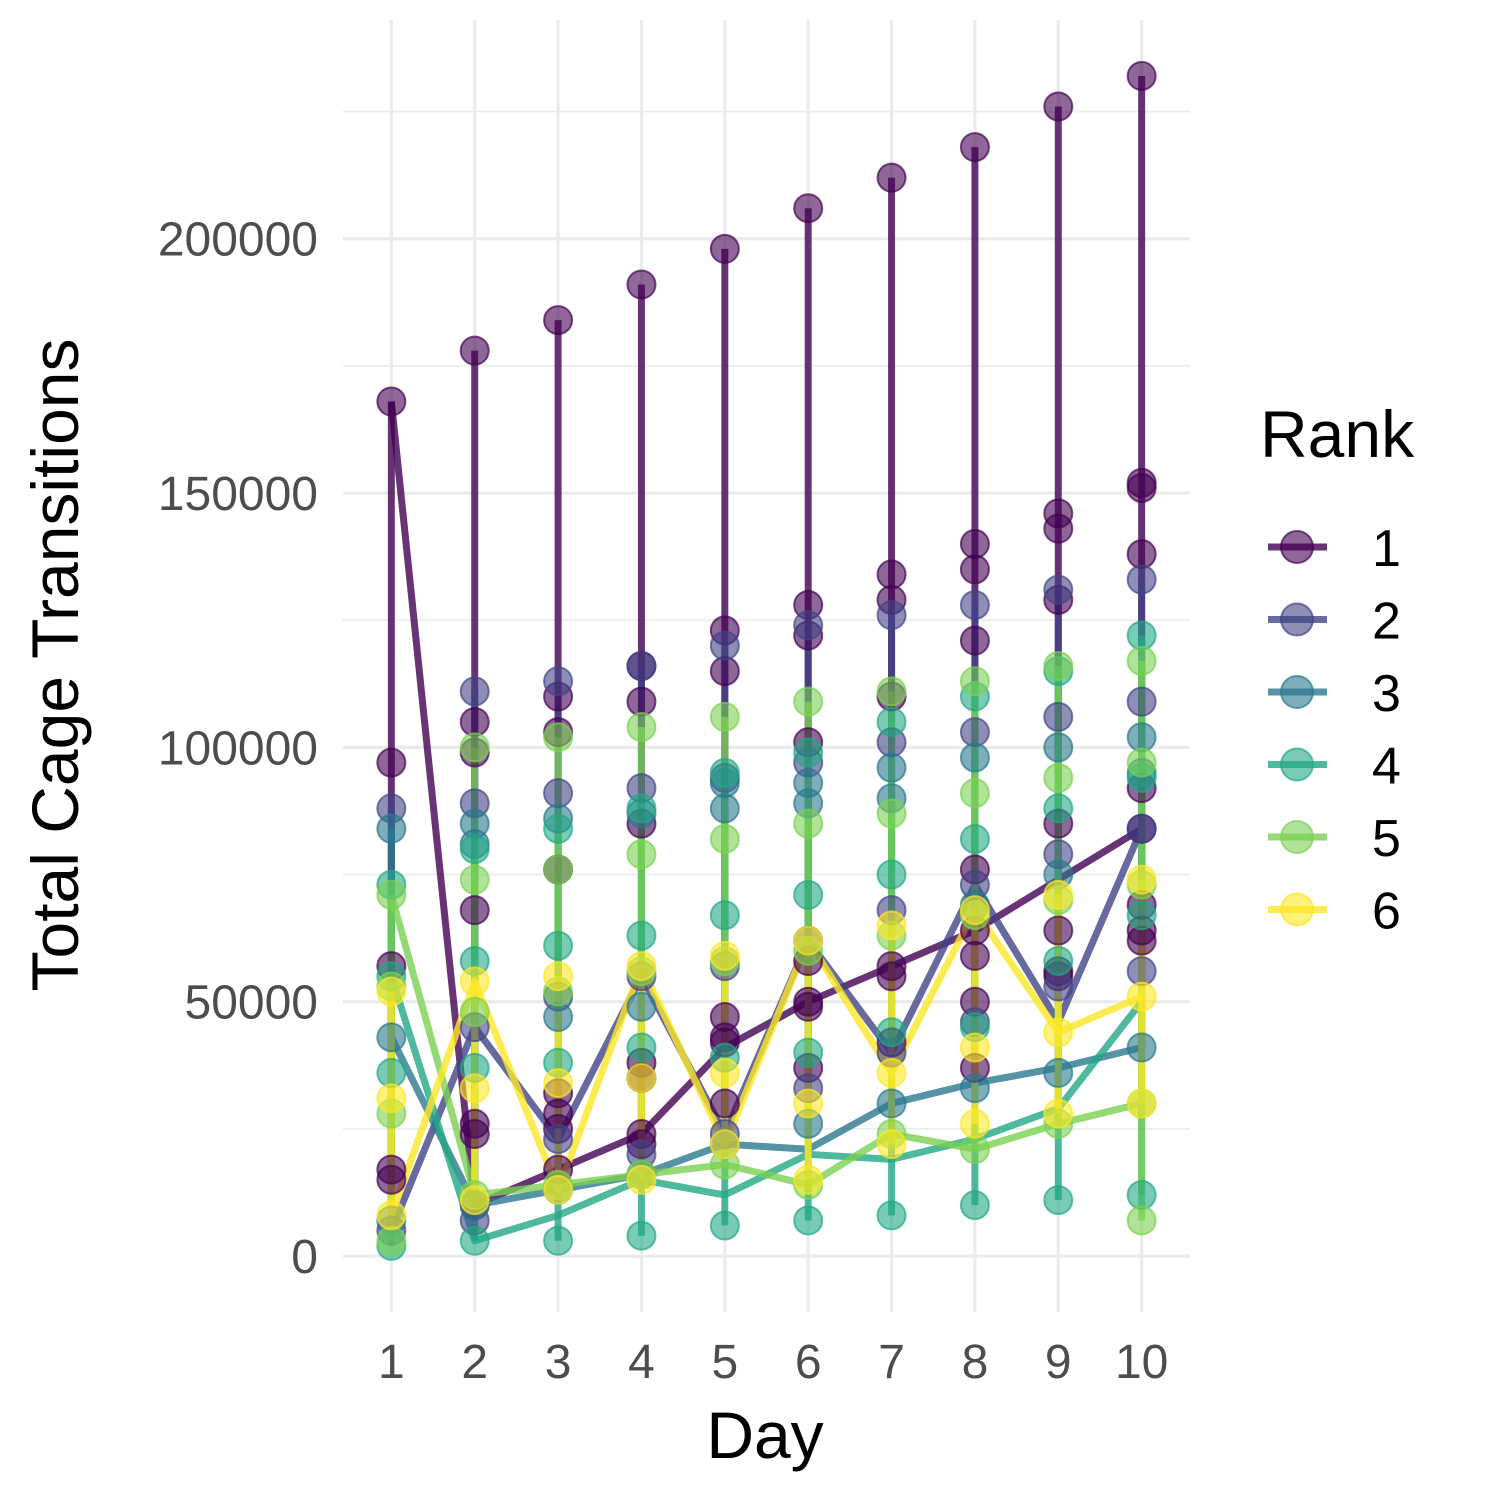 The height and width of the screenshot is (1500, 1500). Describe the element at coordinates (474, 1362) in the screenshot. I see `x-tick-label: 2` at that location.